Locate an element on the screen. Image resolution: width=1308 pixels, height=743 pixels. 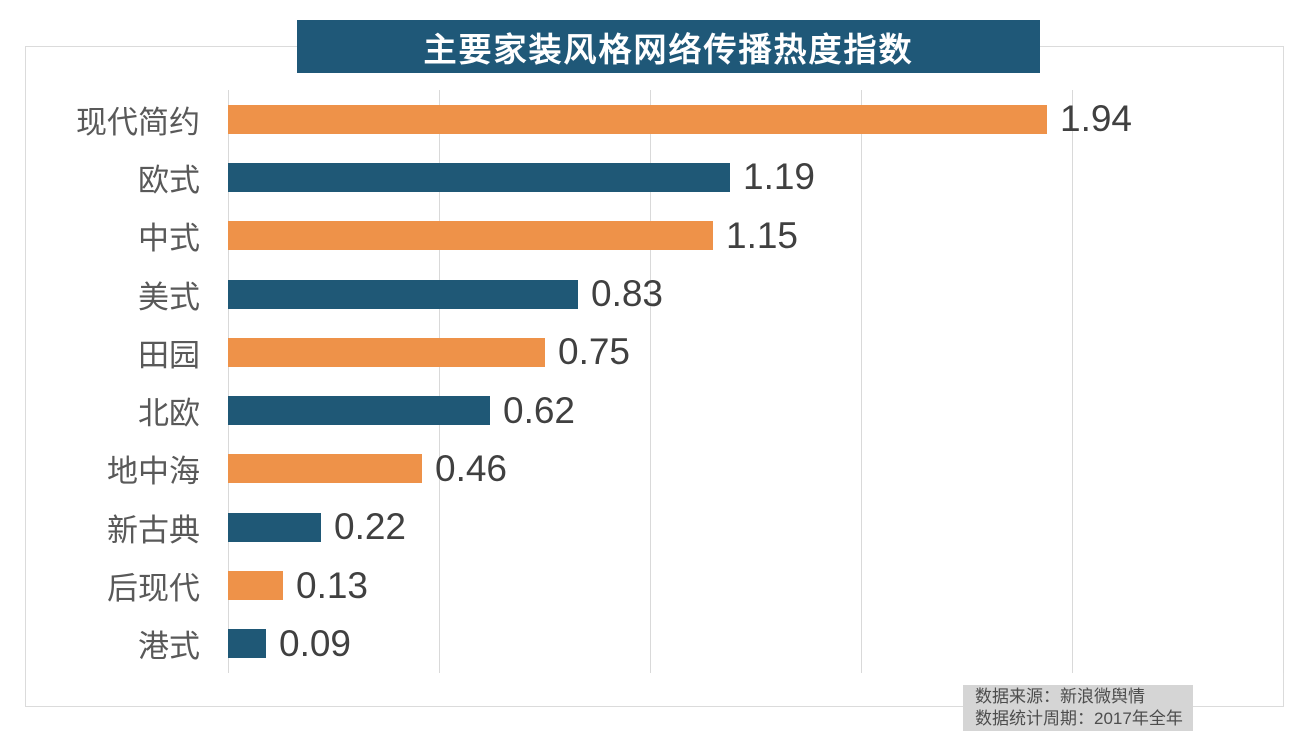
bar-wrap: 0.83 is located at coordinates (445, 294).